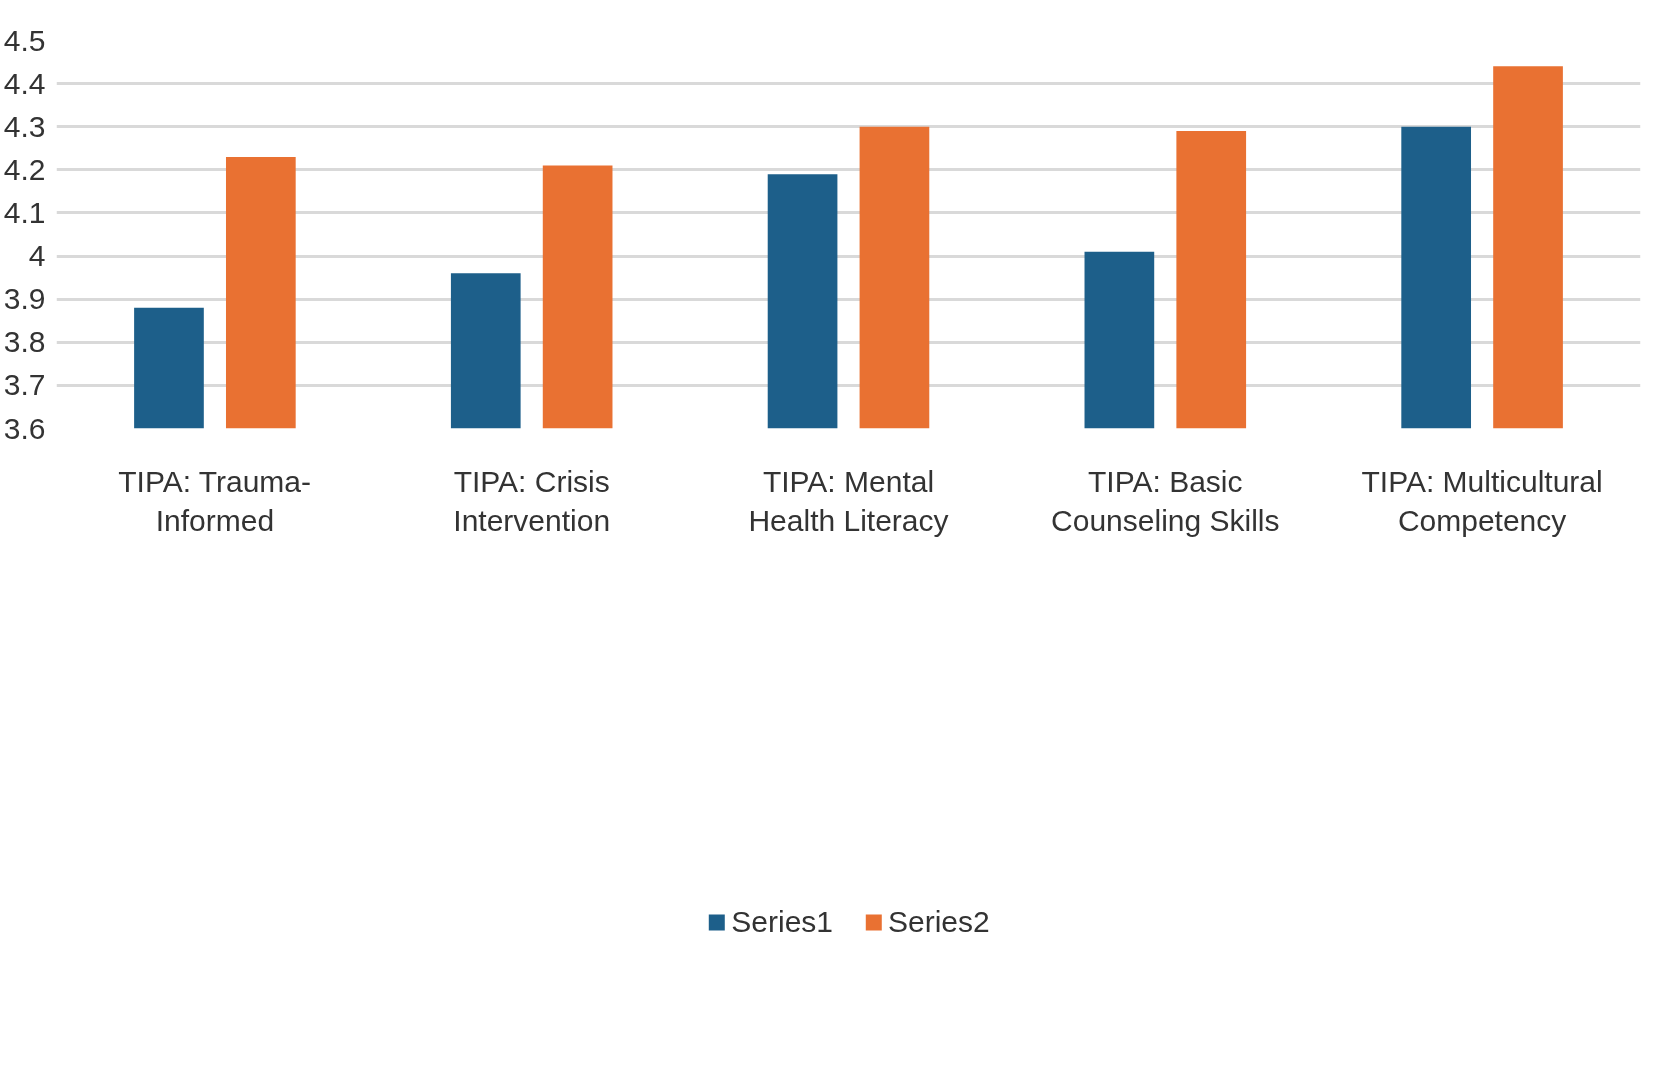 The height and width of the screenshot is (1079, 1678). I want to click on y-tick-label: 4.5, so click(24, 40).